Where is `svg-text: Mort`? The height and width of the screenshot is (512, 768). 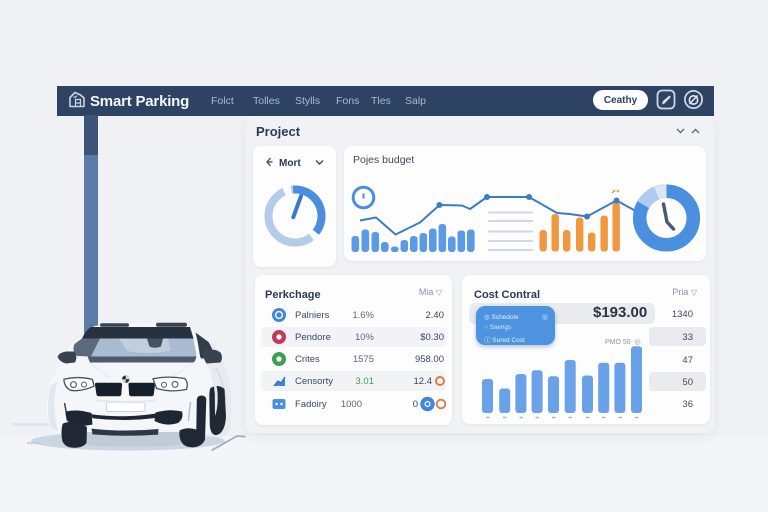
svg-text: Mort is located at coordinates (290, 163).